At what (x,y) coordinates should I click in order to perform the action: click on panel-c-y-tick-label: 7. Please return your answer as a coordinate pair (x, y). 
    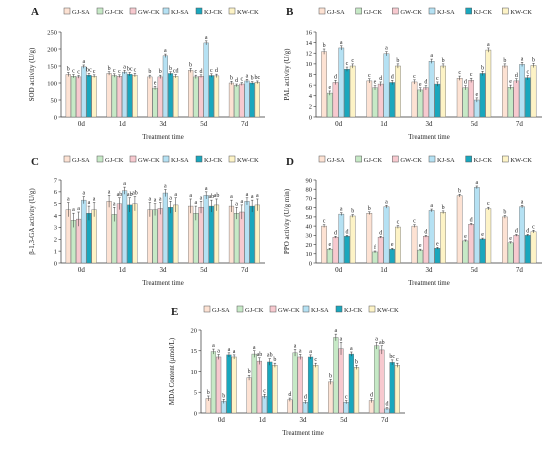
    Looking at the image, I should click on (56, 180).